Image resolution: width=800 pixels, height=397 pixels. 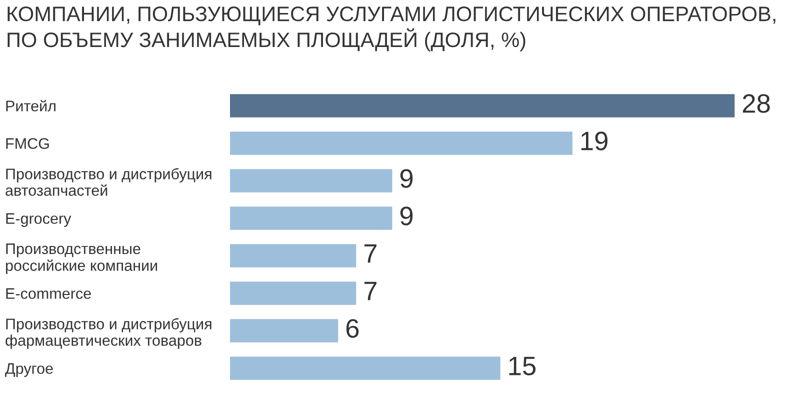 I want to click on data-label: 6, so click(x=352, y=328).